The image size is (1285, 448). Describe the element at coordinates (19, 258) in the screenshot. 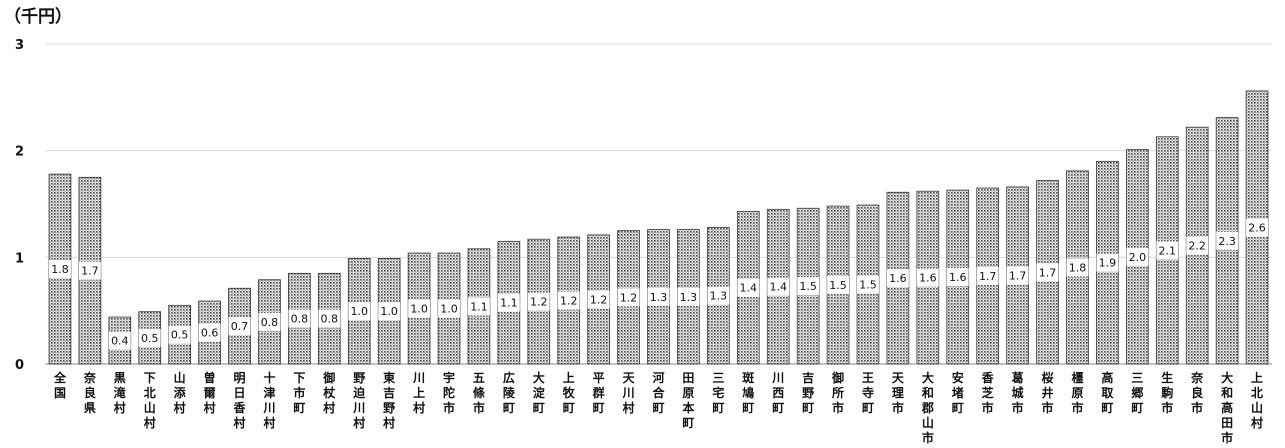

I see `y-tick-label: 1` at that location.